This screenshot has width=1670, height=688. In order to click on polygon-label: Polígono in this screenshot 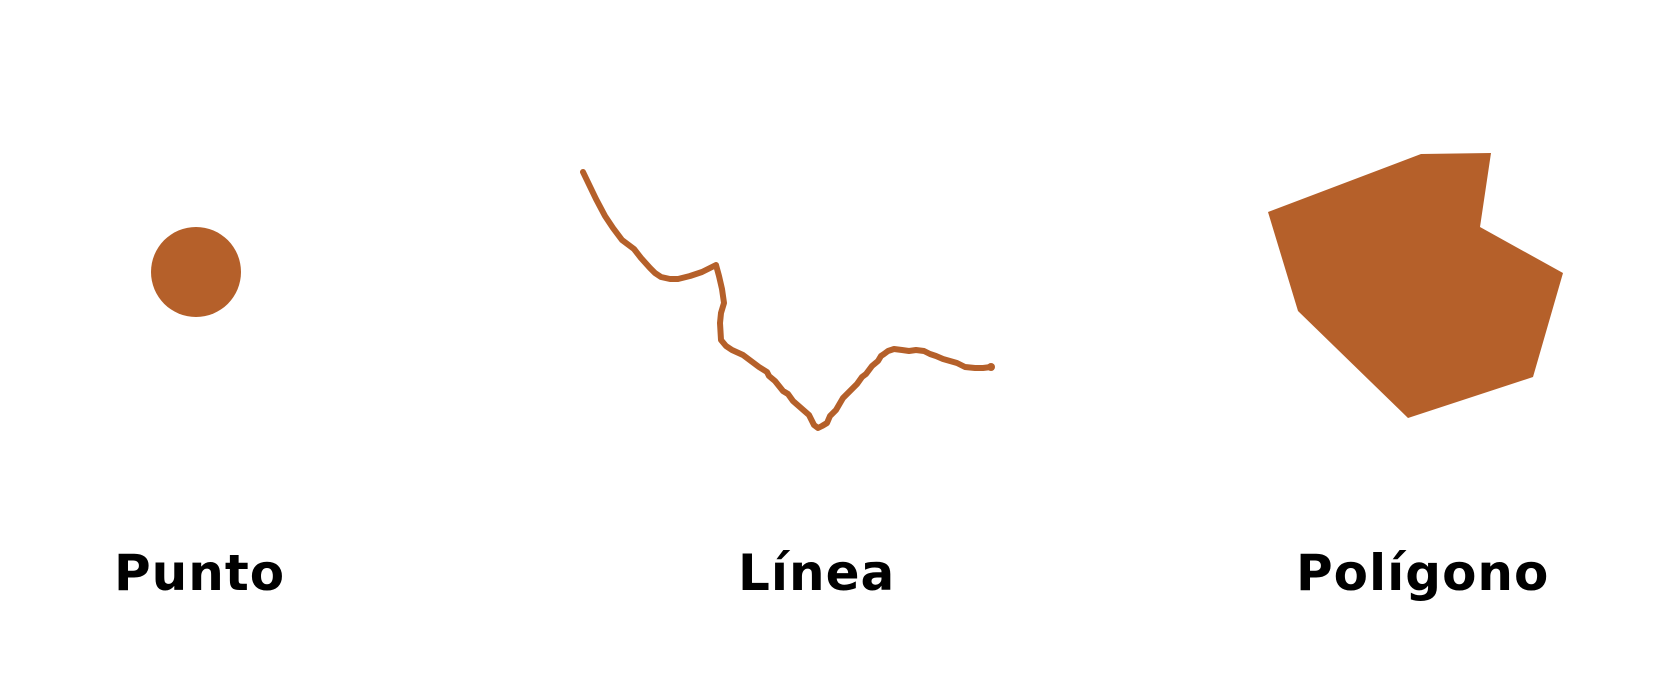, I will do `click(1423, 573)`.